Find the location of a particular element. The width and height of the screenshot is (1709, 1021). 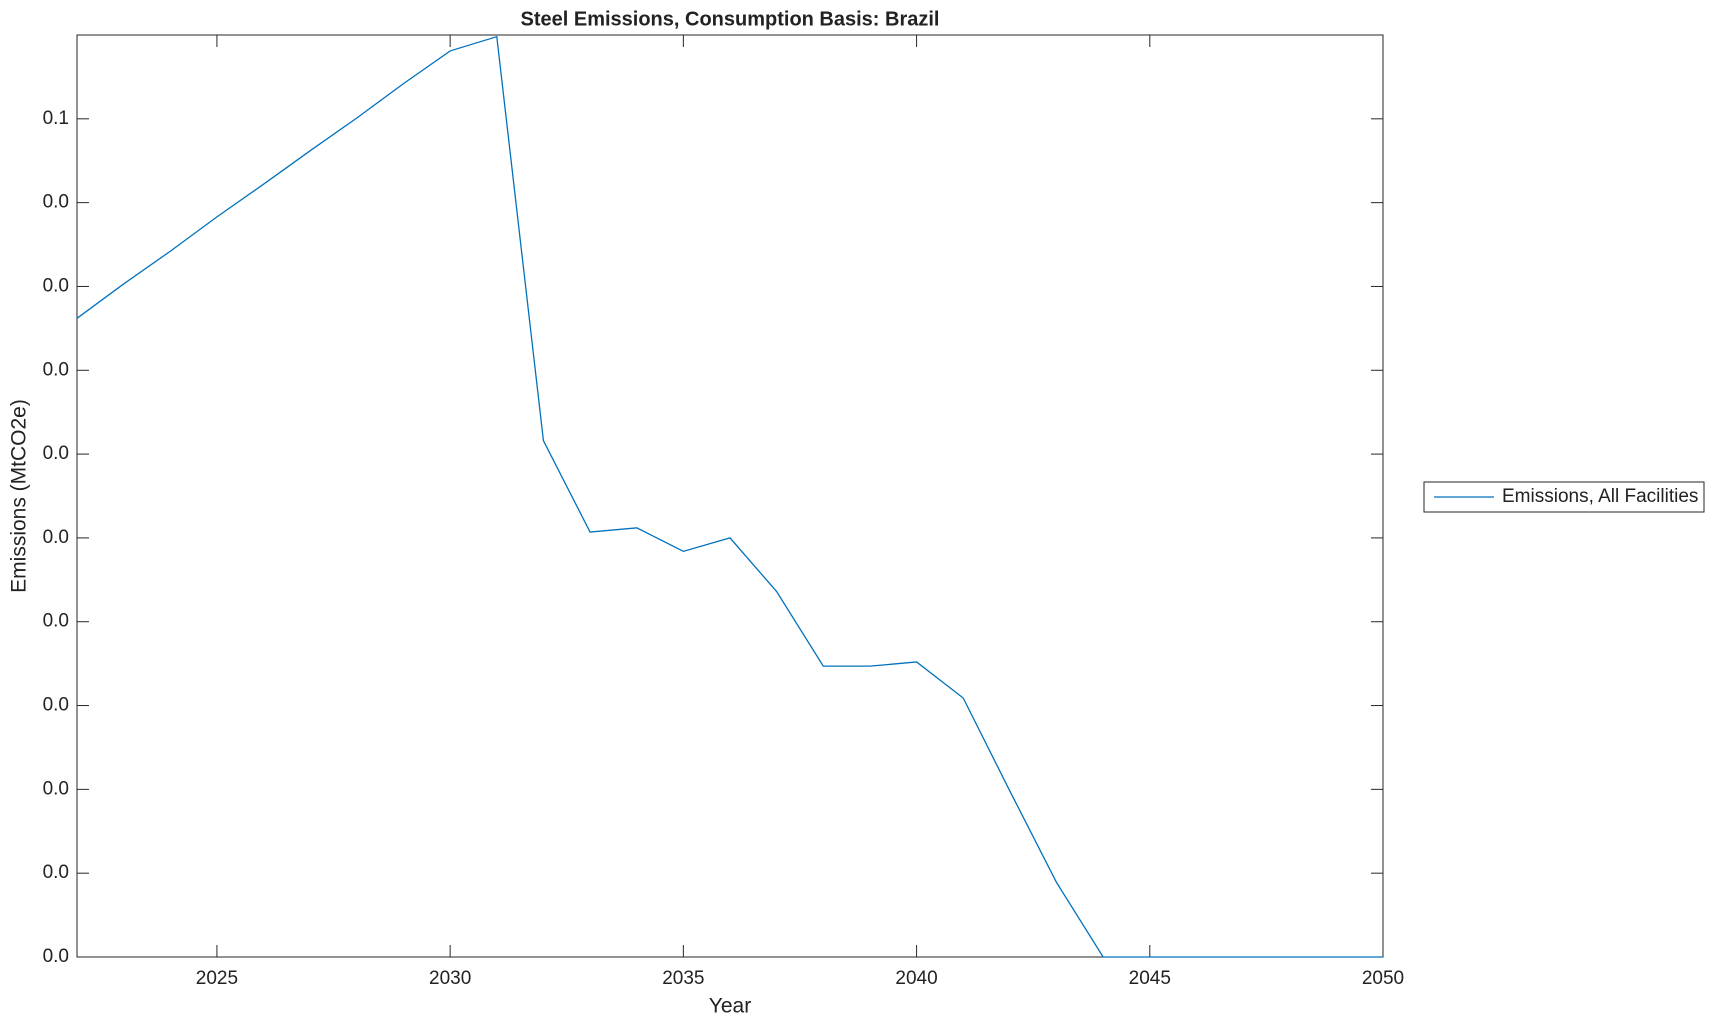

x-tick-label: 2040 is located at coordinates (916, 978).